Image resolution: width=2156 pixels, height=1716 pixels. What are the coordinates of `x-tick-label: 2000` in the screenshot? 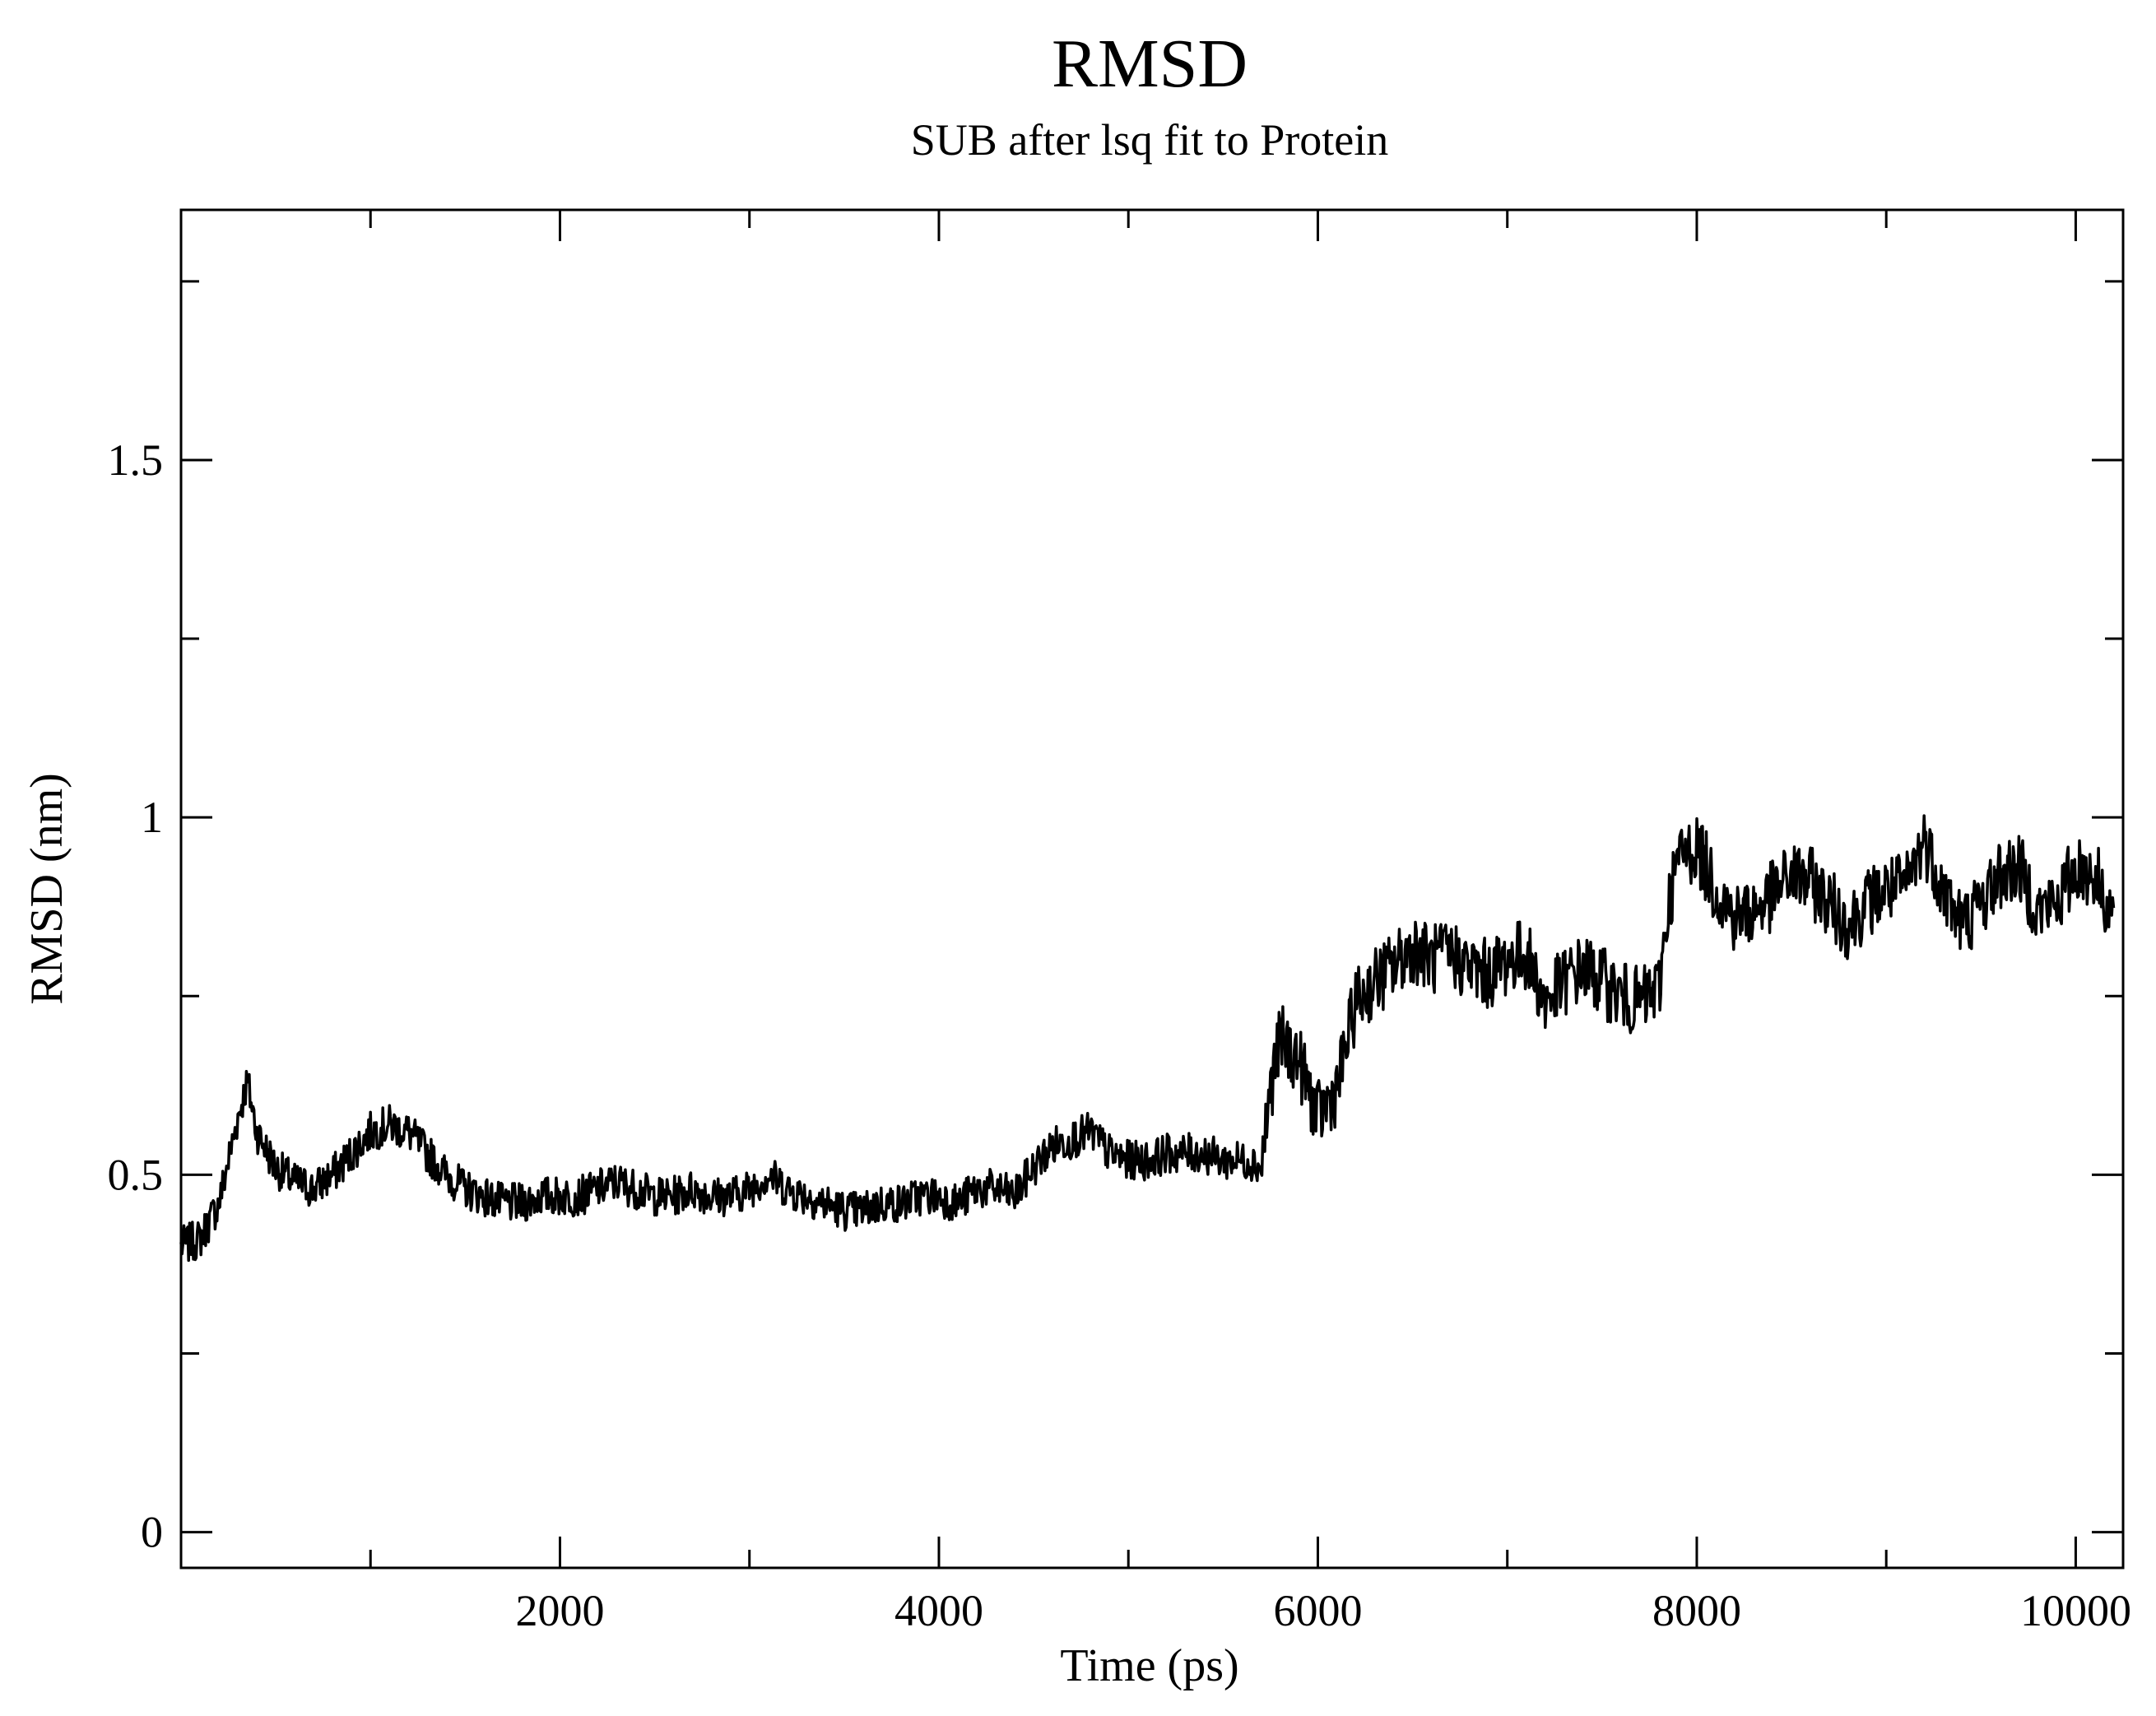 It's located at (559, 1610).